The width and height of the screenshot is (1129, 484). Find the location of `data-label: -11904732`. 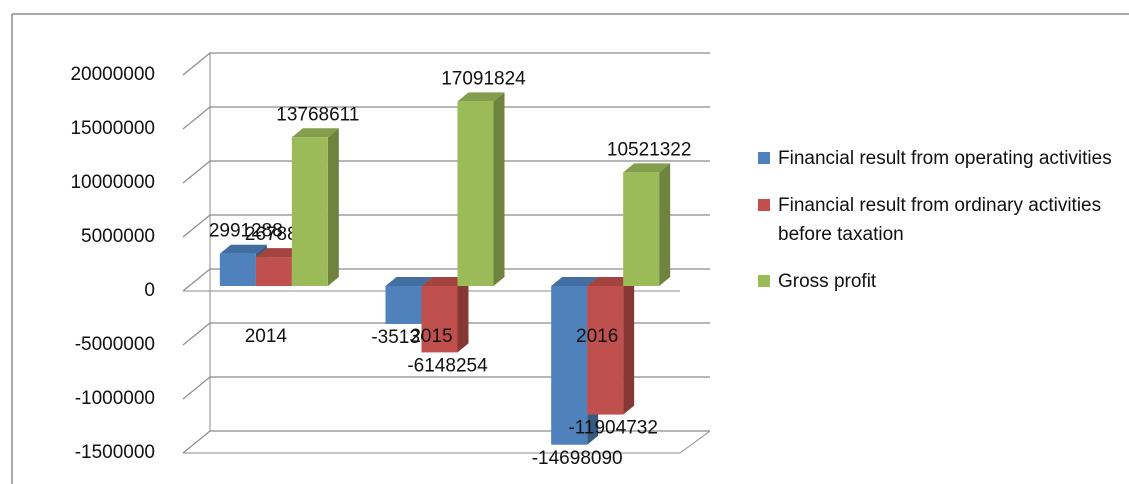

data-label: -11904732 is located at coordinates (612, 428).